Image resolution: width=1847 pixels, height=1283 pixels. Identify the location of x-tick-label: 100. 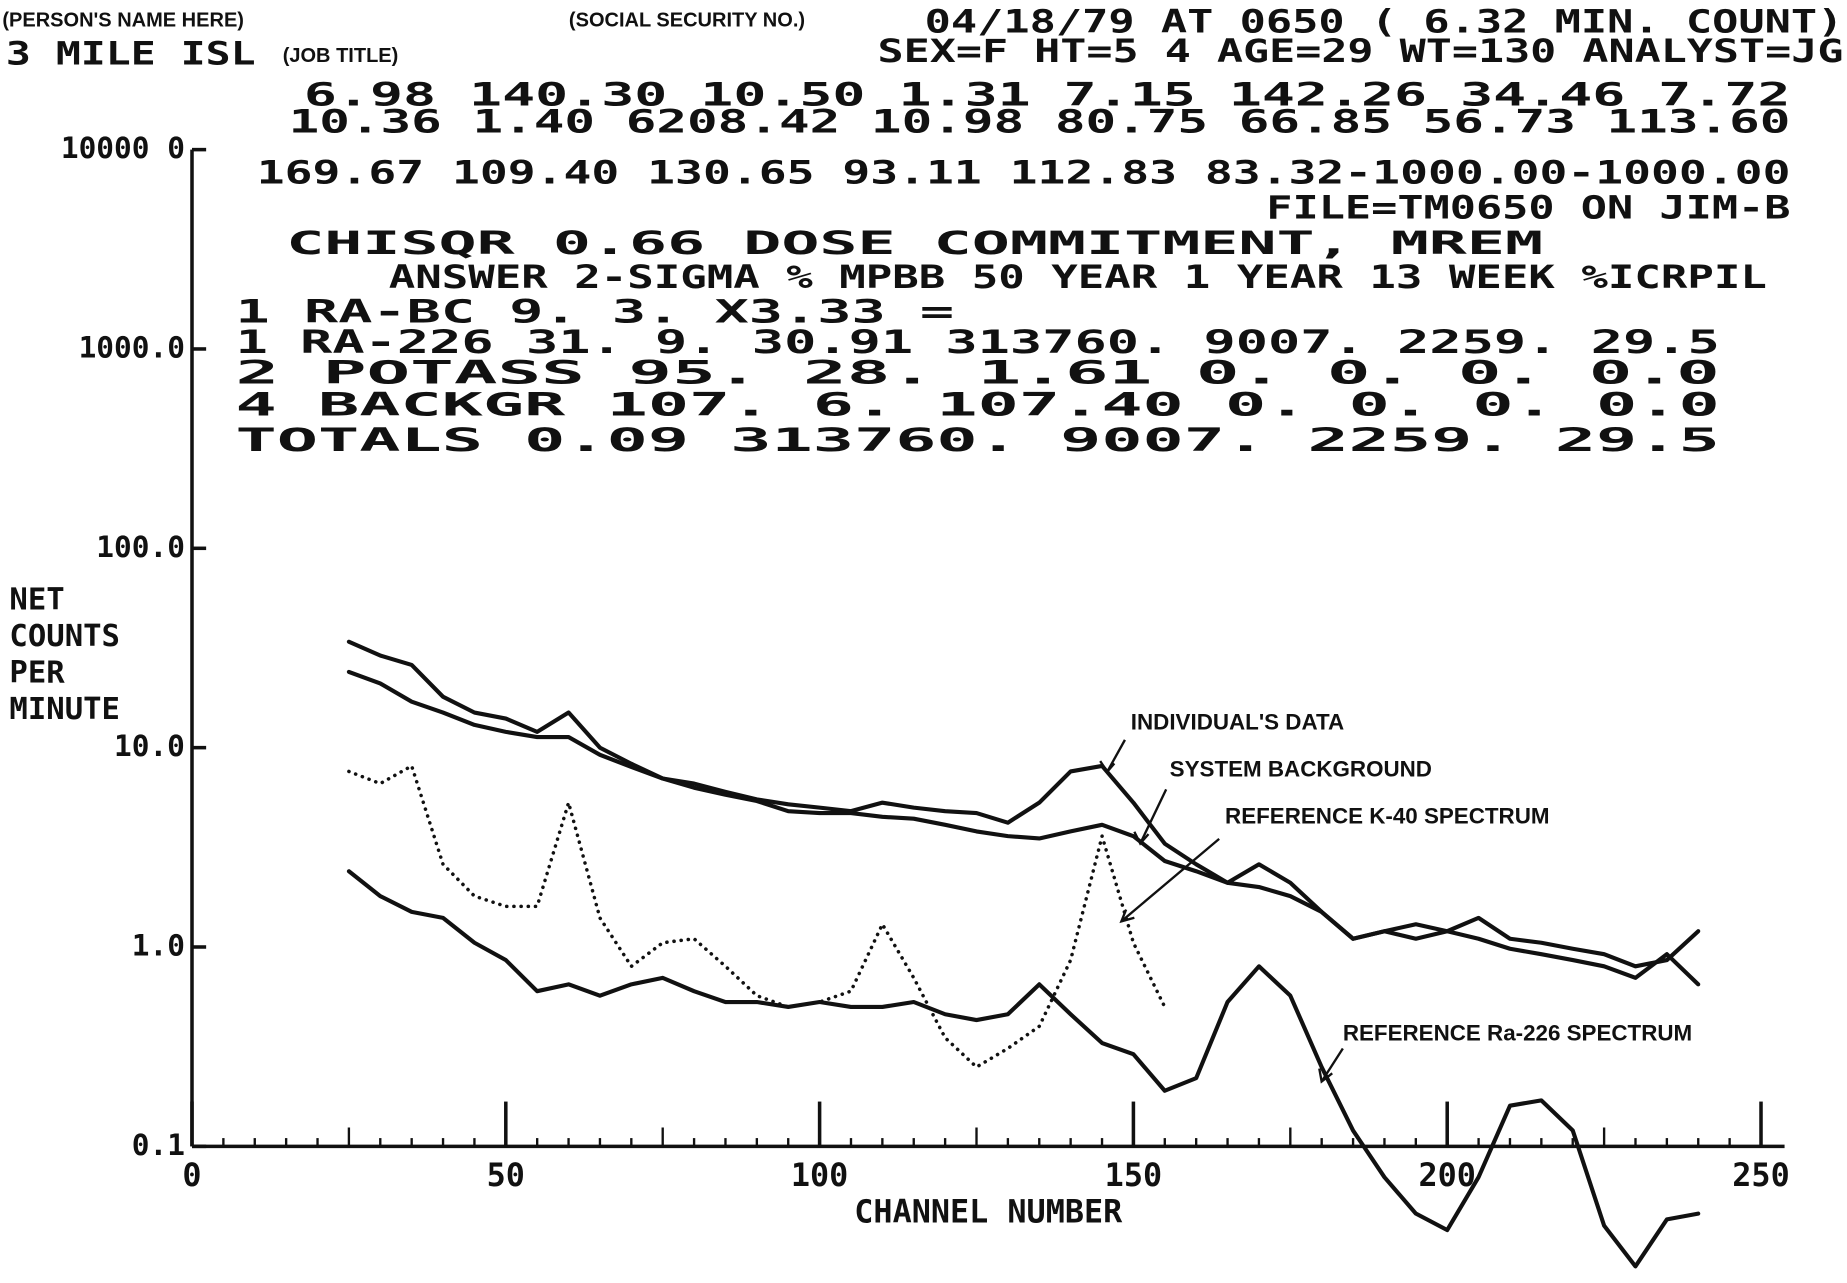
(819, 1175).